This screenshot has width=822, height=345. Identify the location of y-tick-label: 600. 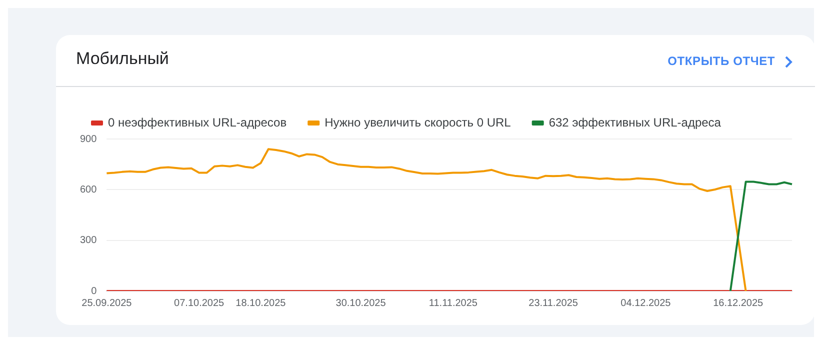
(89, 190).